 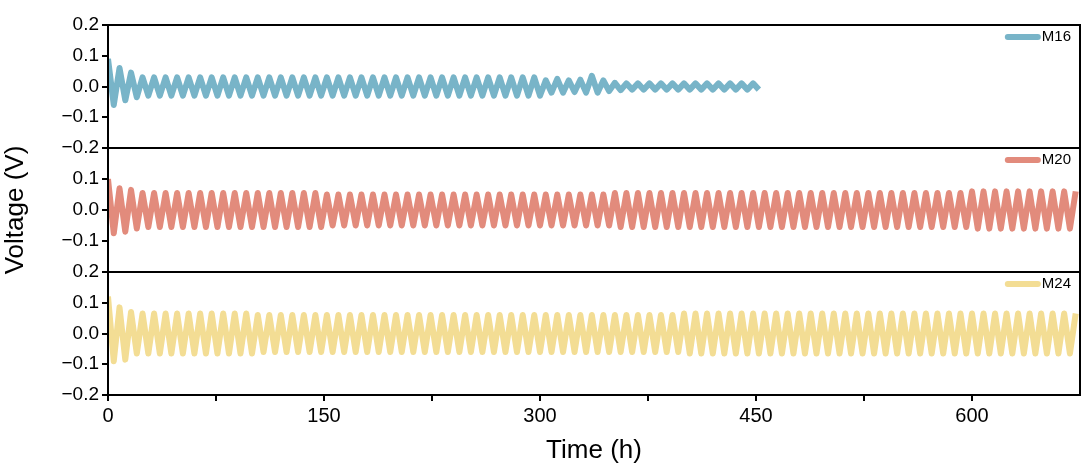 I want to click on legend-label: M24, so click(x=1056, y=283).